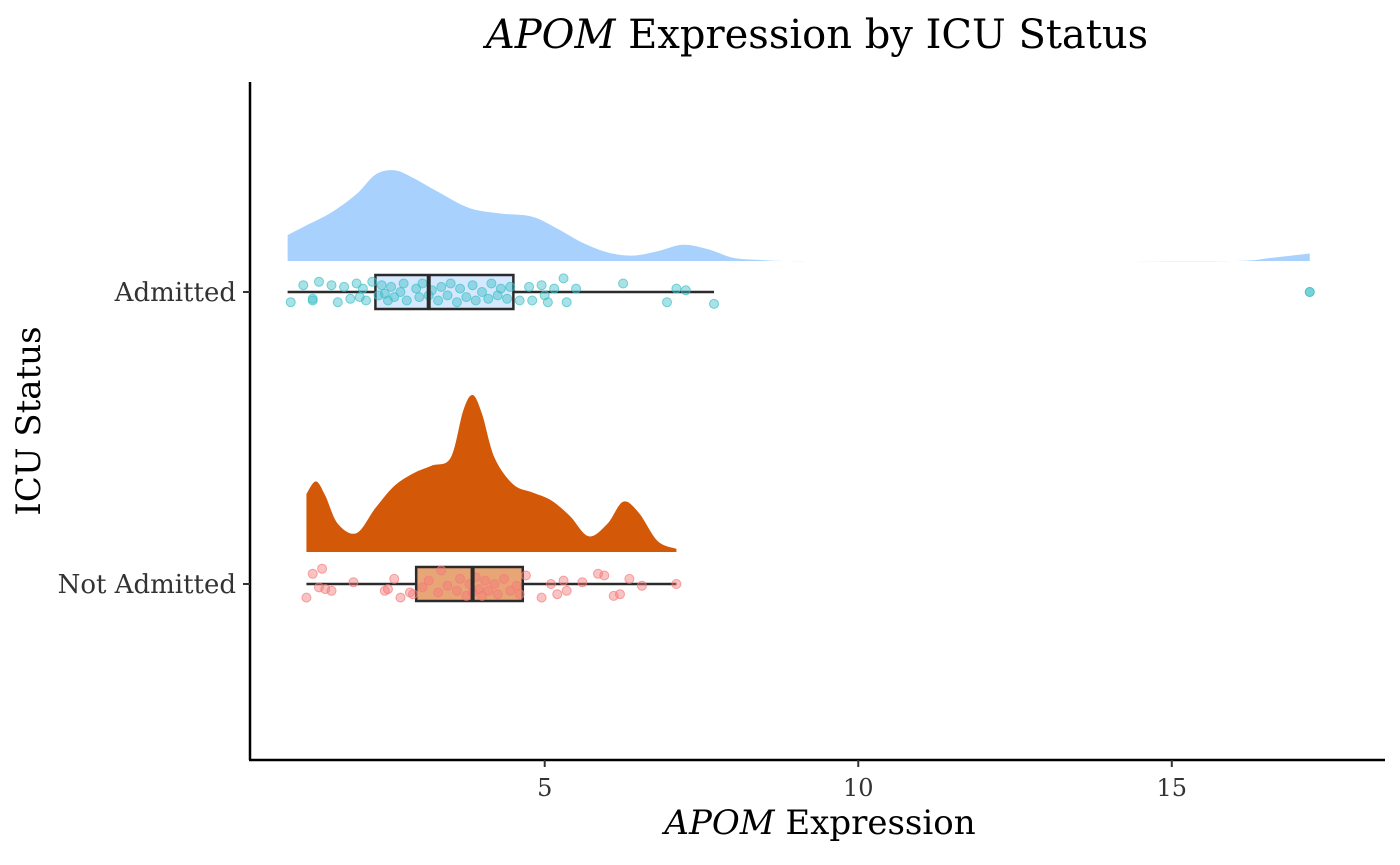 The width and height of the screenshot is (1400, 865). What do you see at coordinates (491, 473) in the screenshot?
I see `density-not-admitted` at bounding box center [491, 473].